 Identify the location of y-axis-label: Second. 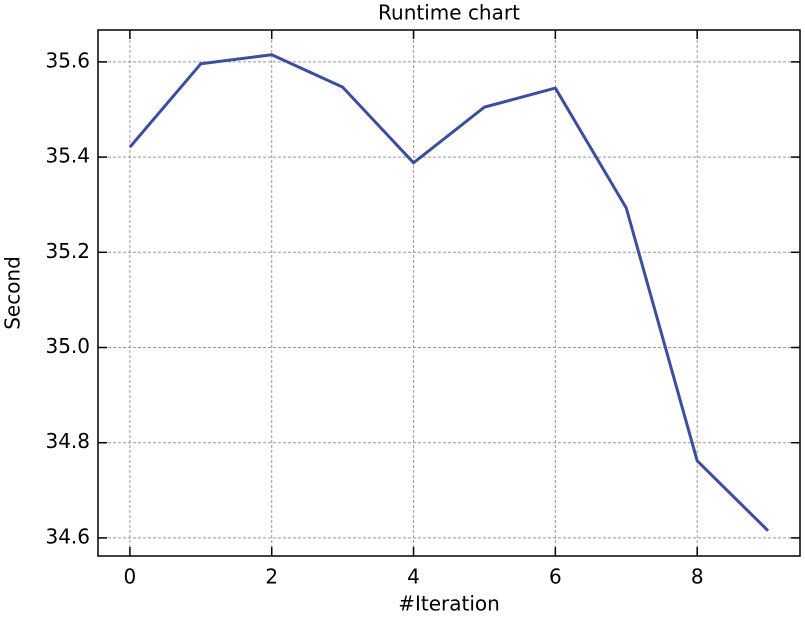
(13, 293).